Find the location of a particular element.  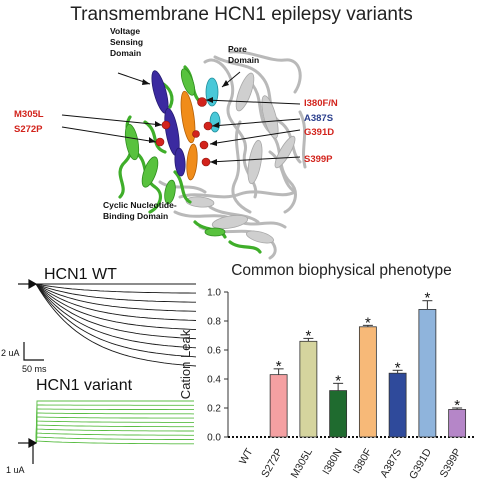

wt-scale-current-label: 2 uA is located at coordinates (10, 353).